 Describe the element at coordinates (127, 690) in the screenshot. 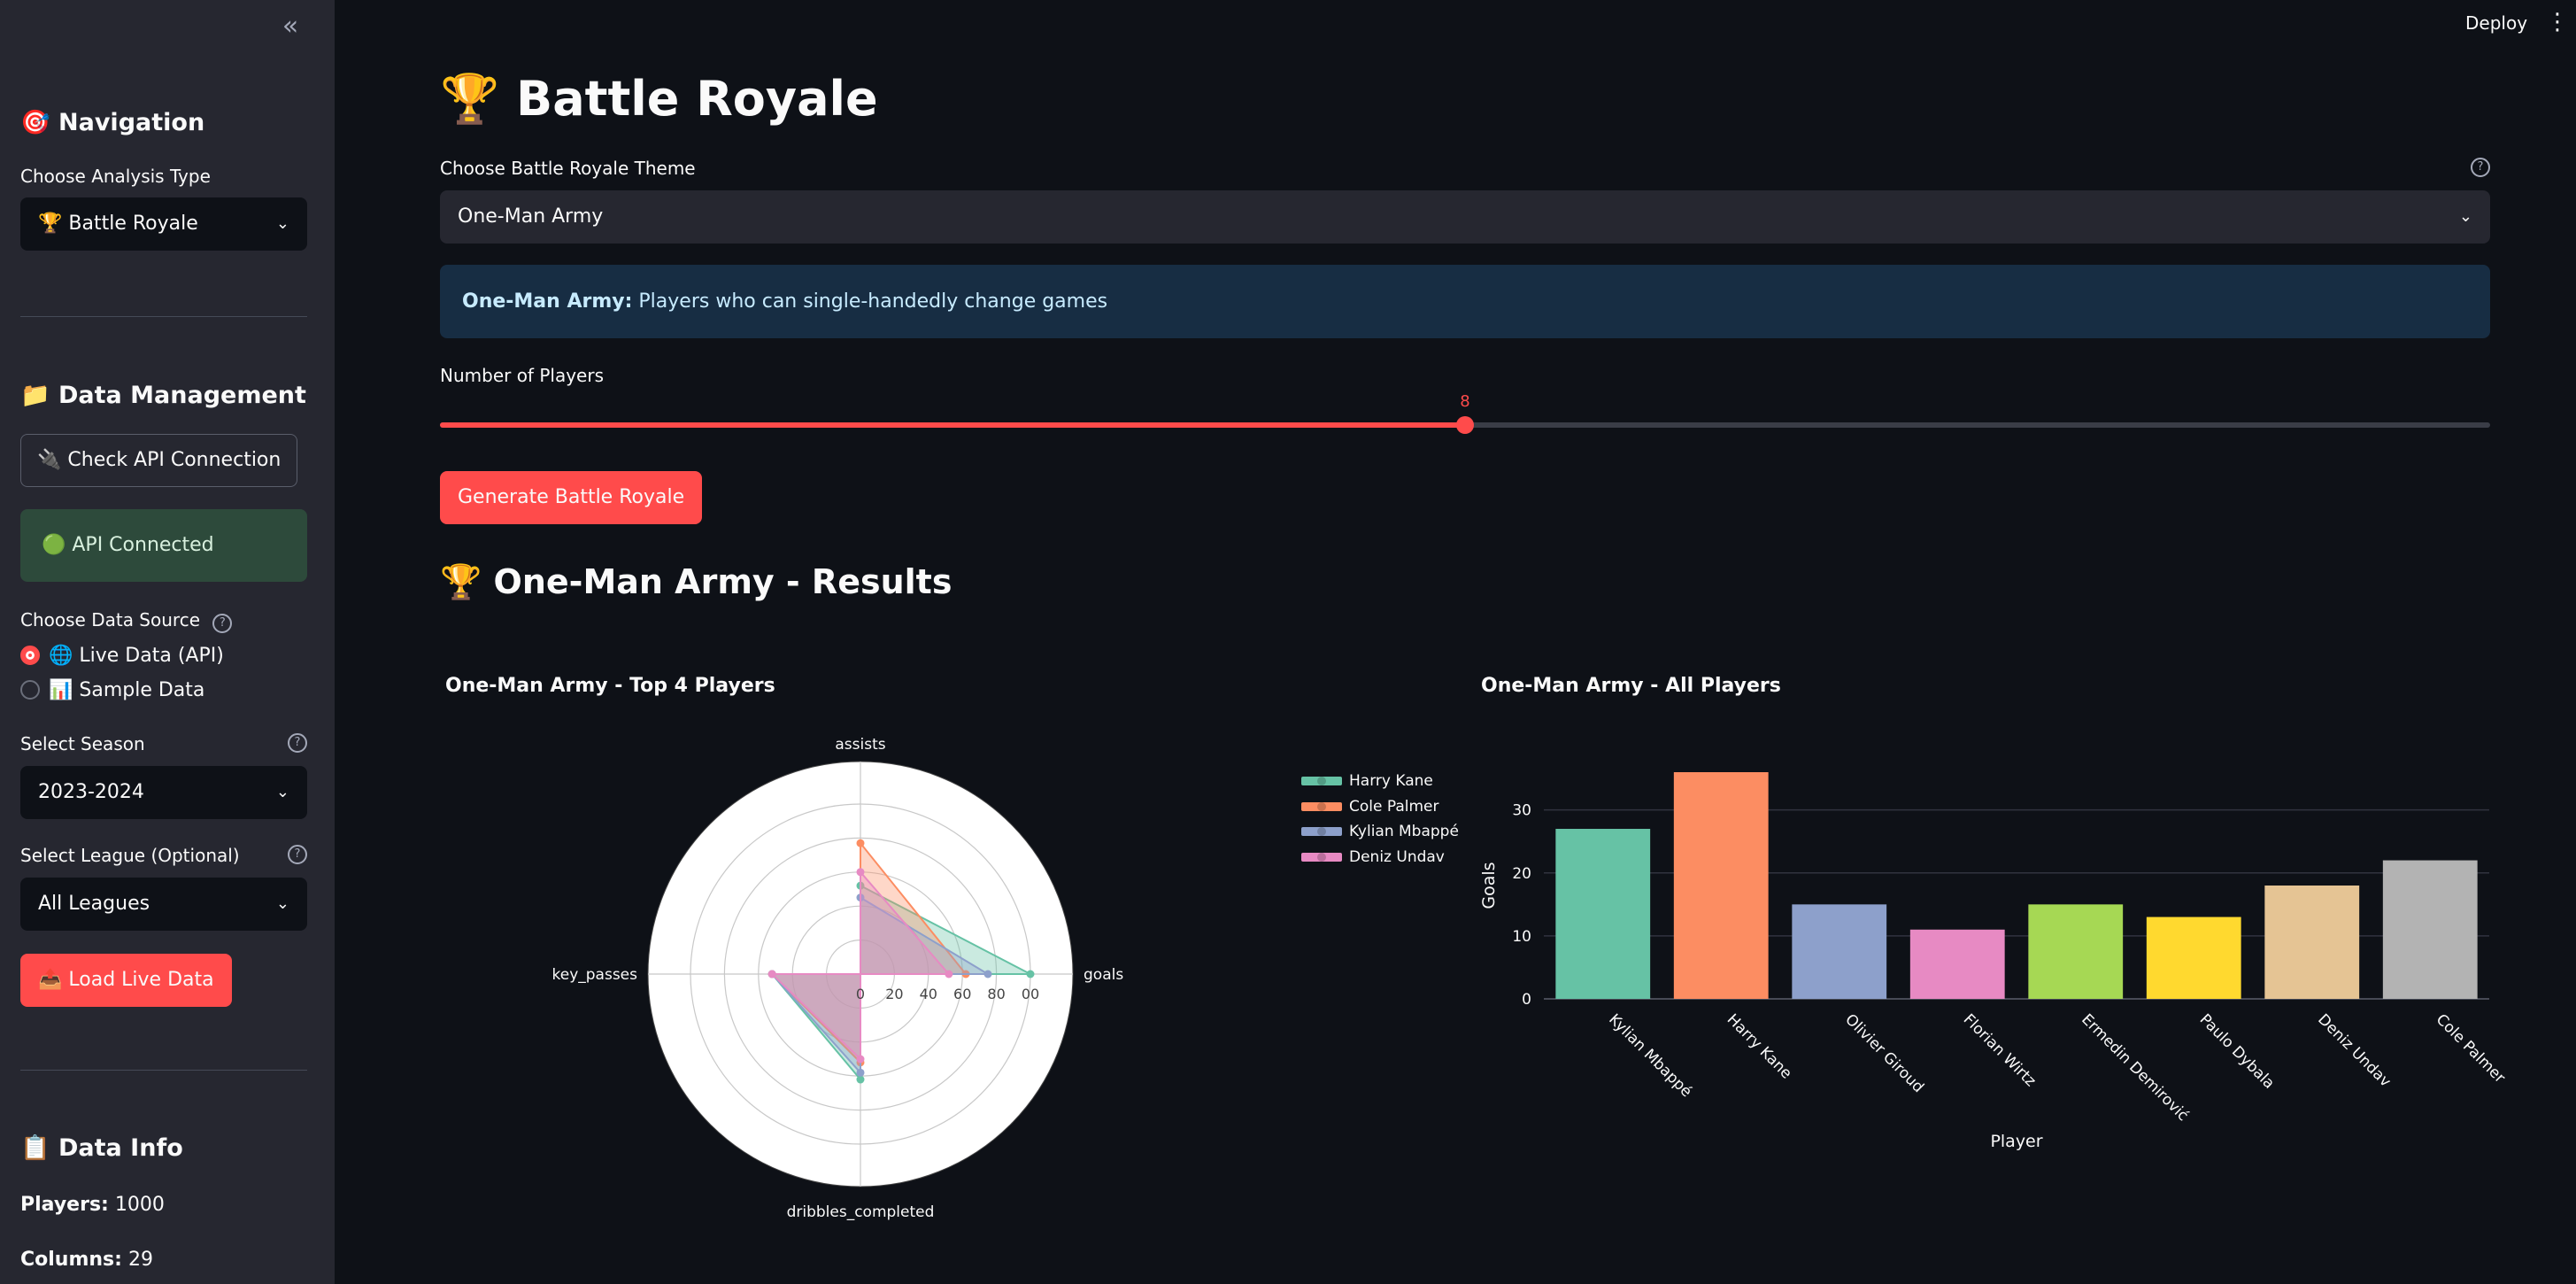

I see `radio-sample-data-label: 📊 Sample Data` at that location.